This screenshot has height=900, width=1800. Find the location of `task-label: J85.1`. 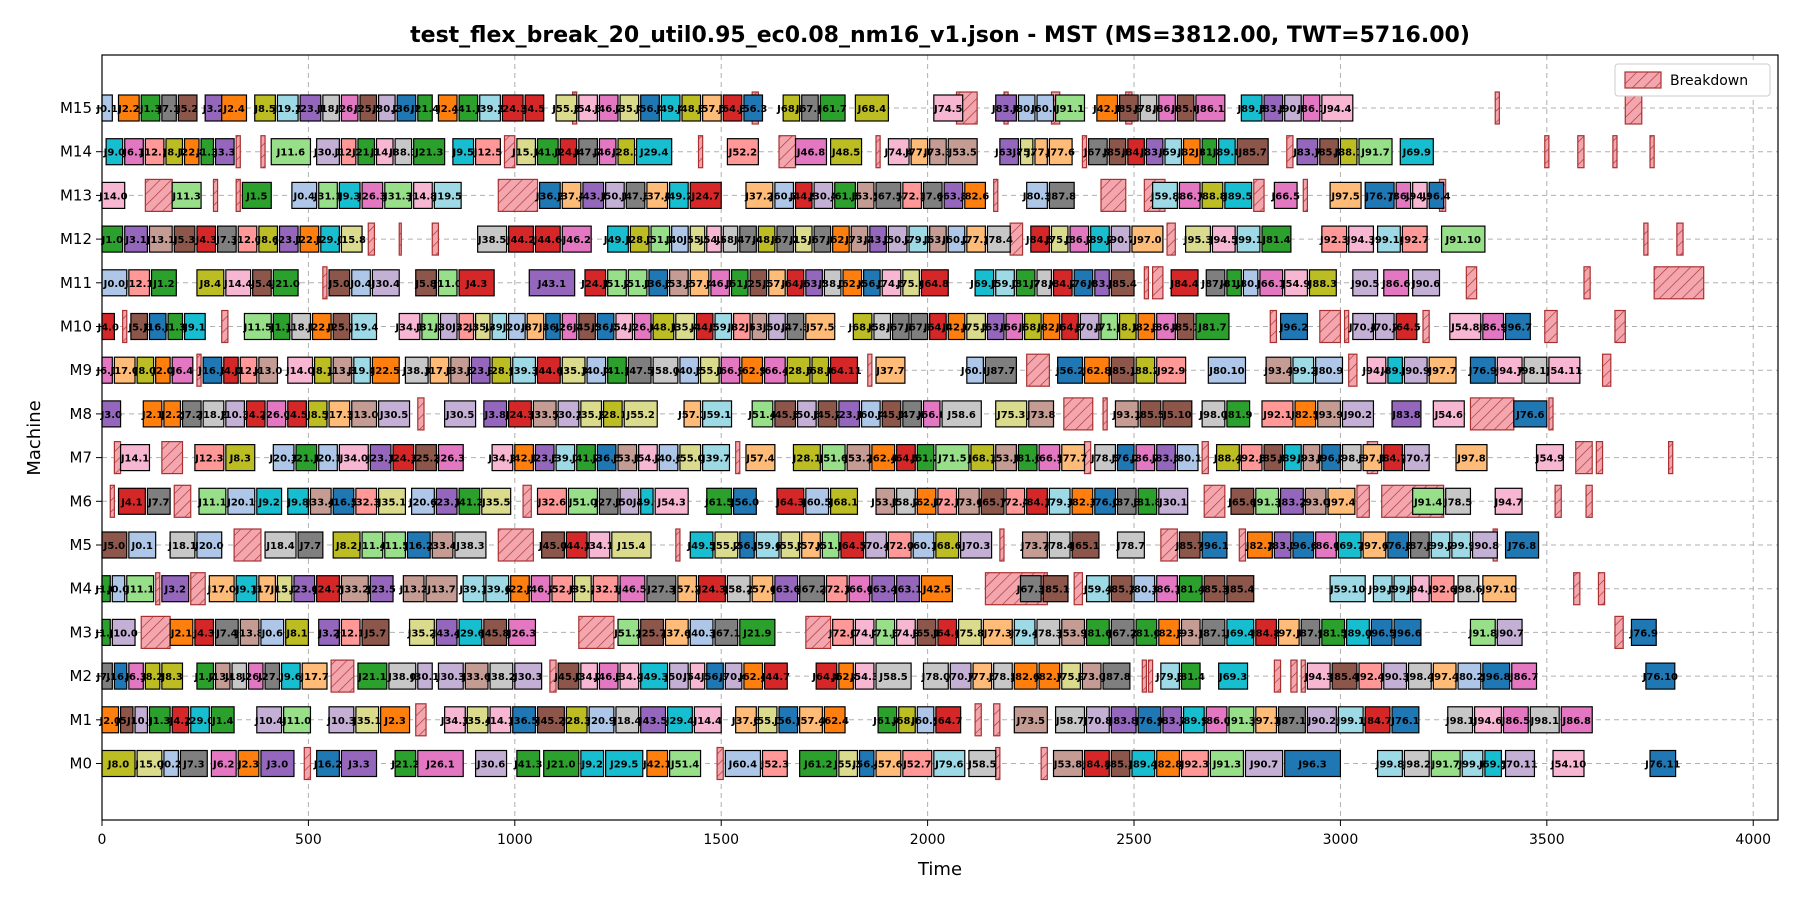

task-label: J85.1 is located at coordinates (1054, 590).